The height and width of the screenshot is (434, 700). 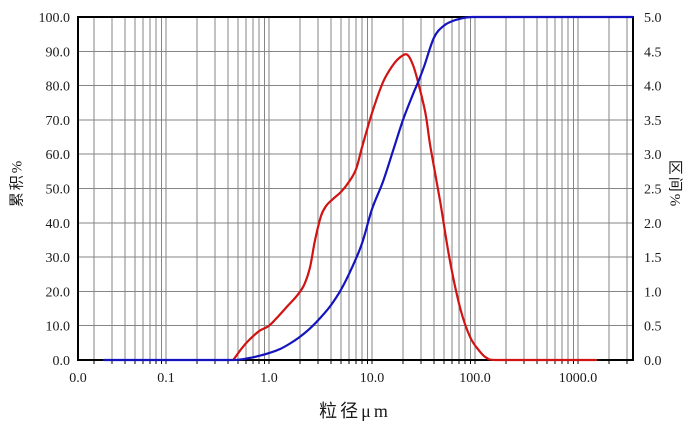 What do you see at coordinates (355, 411) in the screenshot?
I see `x-axis-title: 粒径μm` at bounding box center [355, 411].